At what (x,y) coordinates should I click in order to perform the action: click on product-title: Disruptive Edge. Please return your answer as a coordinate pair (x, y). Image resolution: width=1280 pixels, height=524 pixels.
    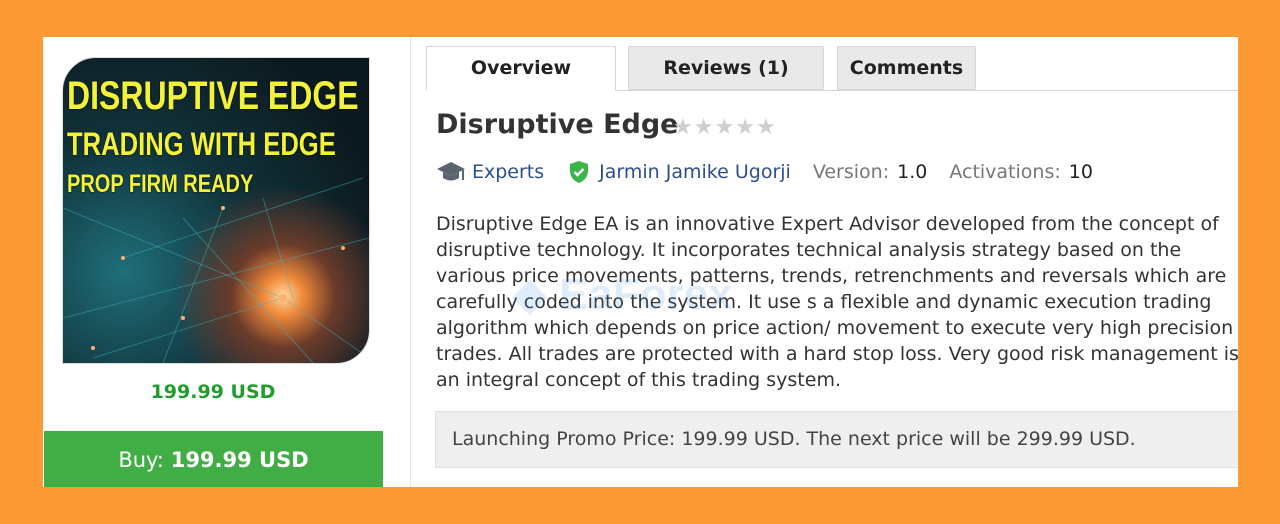
    Looking at the image, I should click on (557, 124).